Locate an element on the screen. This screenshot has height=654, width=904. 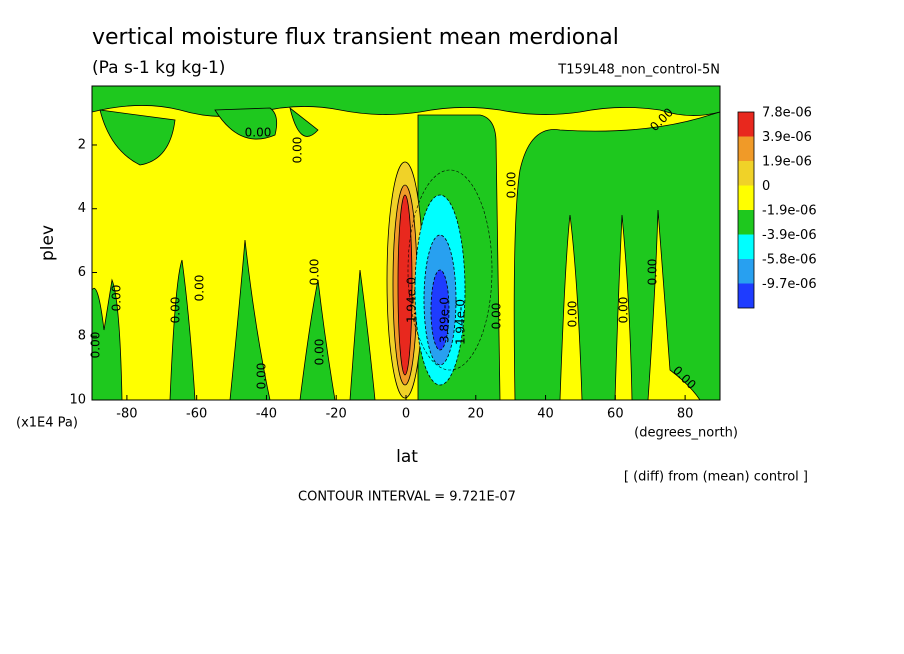
field-contour is located at coordinates (450, 270).